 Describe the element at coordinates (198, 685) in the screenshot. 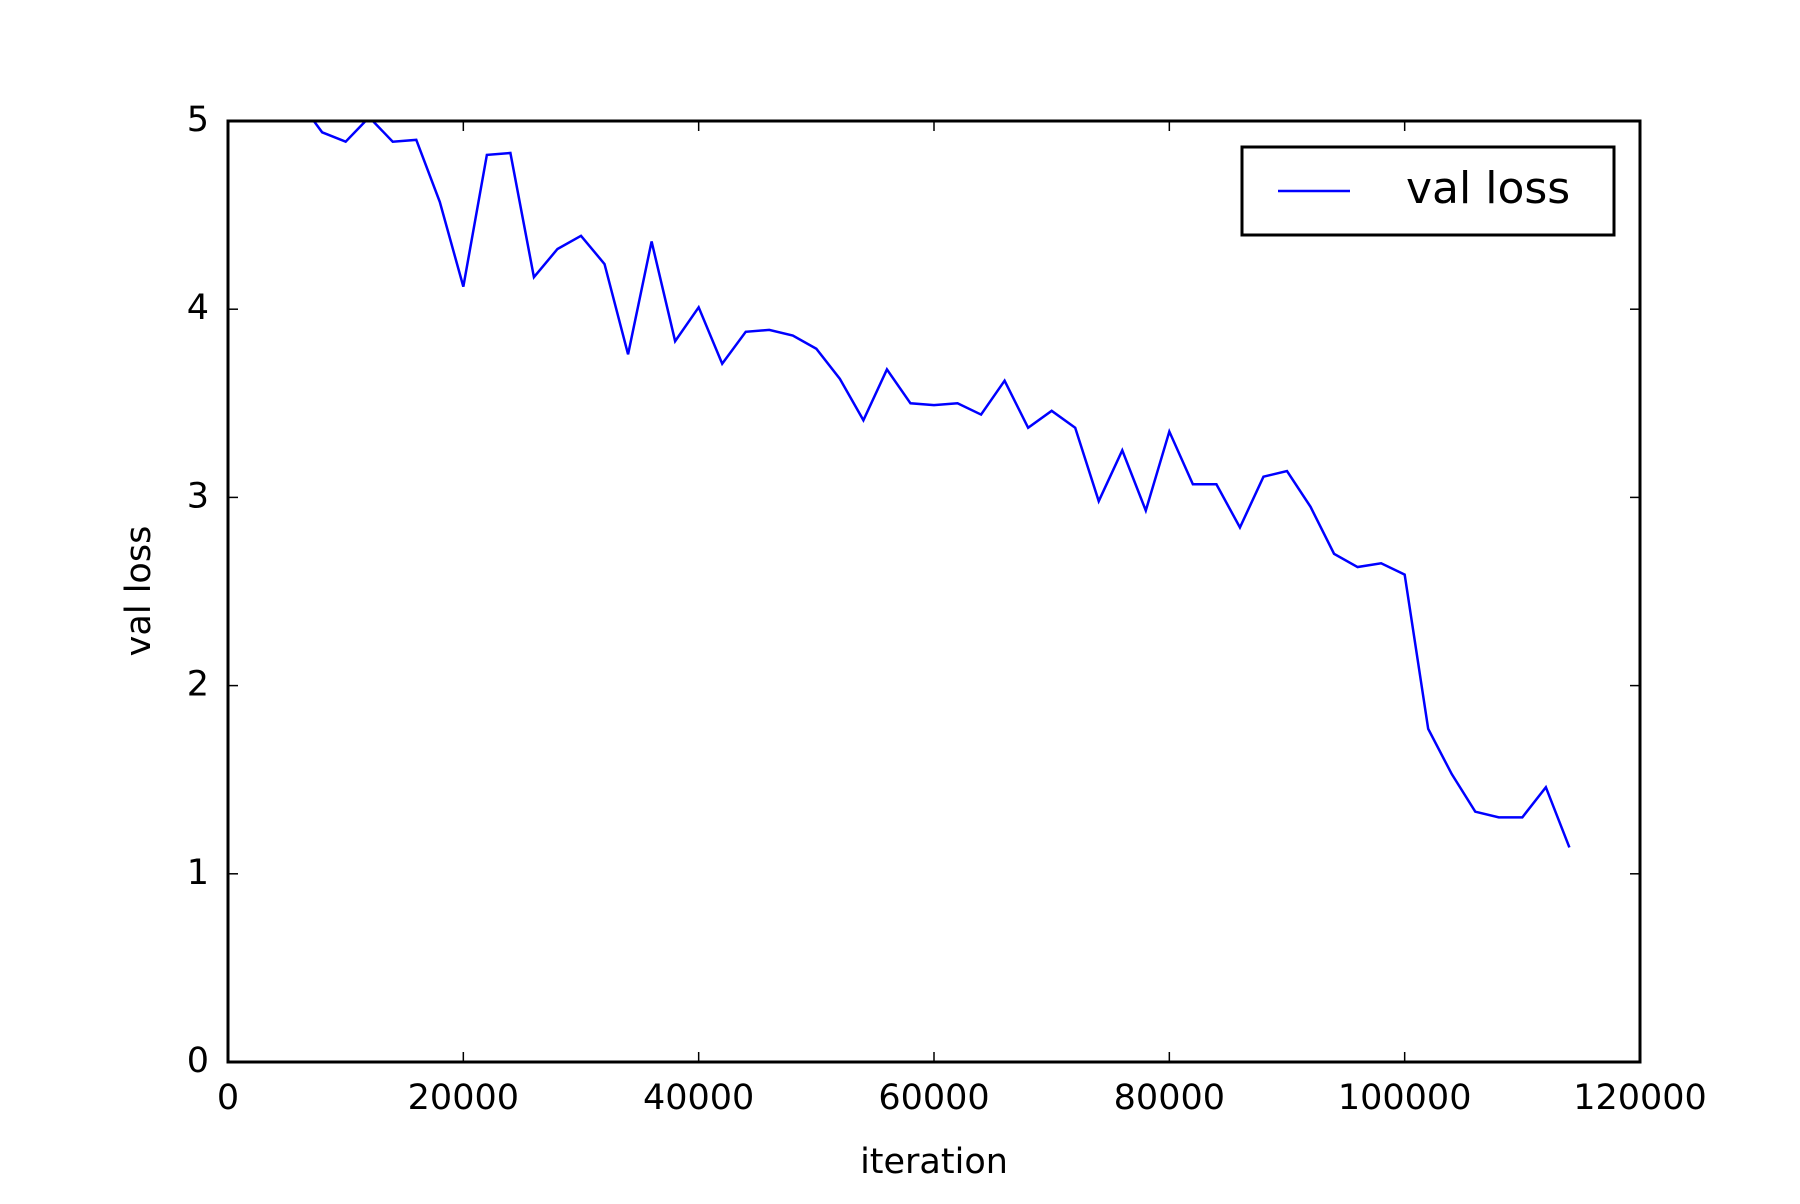

I see `y-tick-label: 2` at that location.